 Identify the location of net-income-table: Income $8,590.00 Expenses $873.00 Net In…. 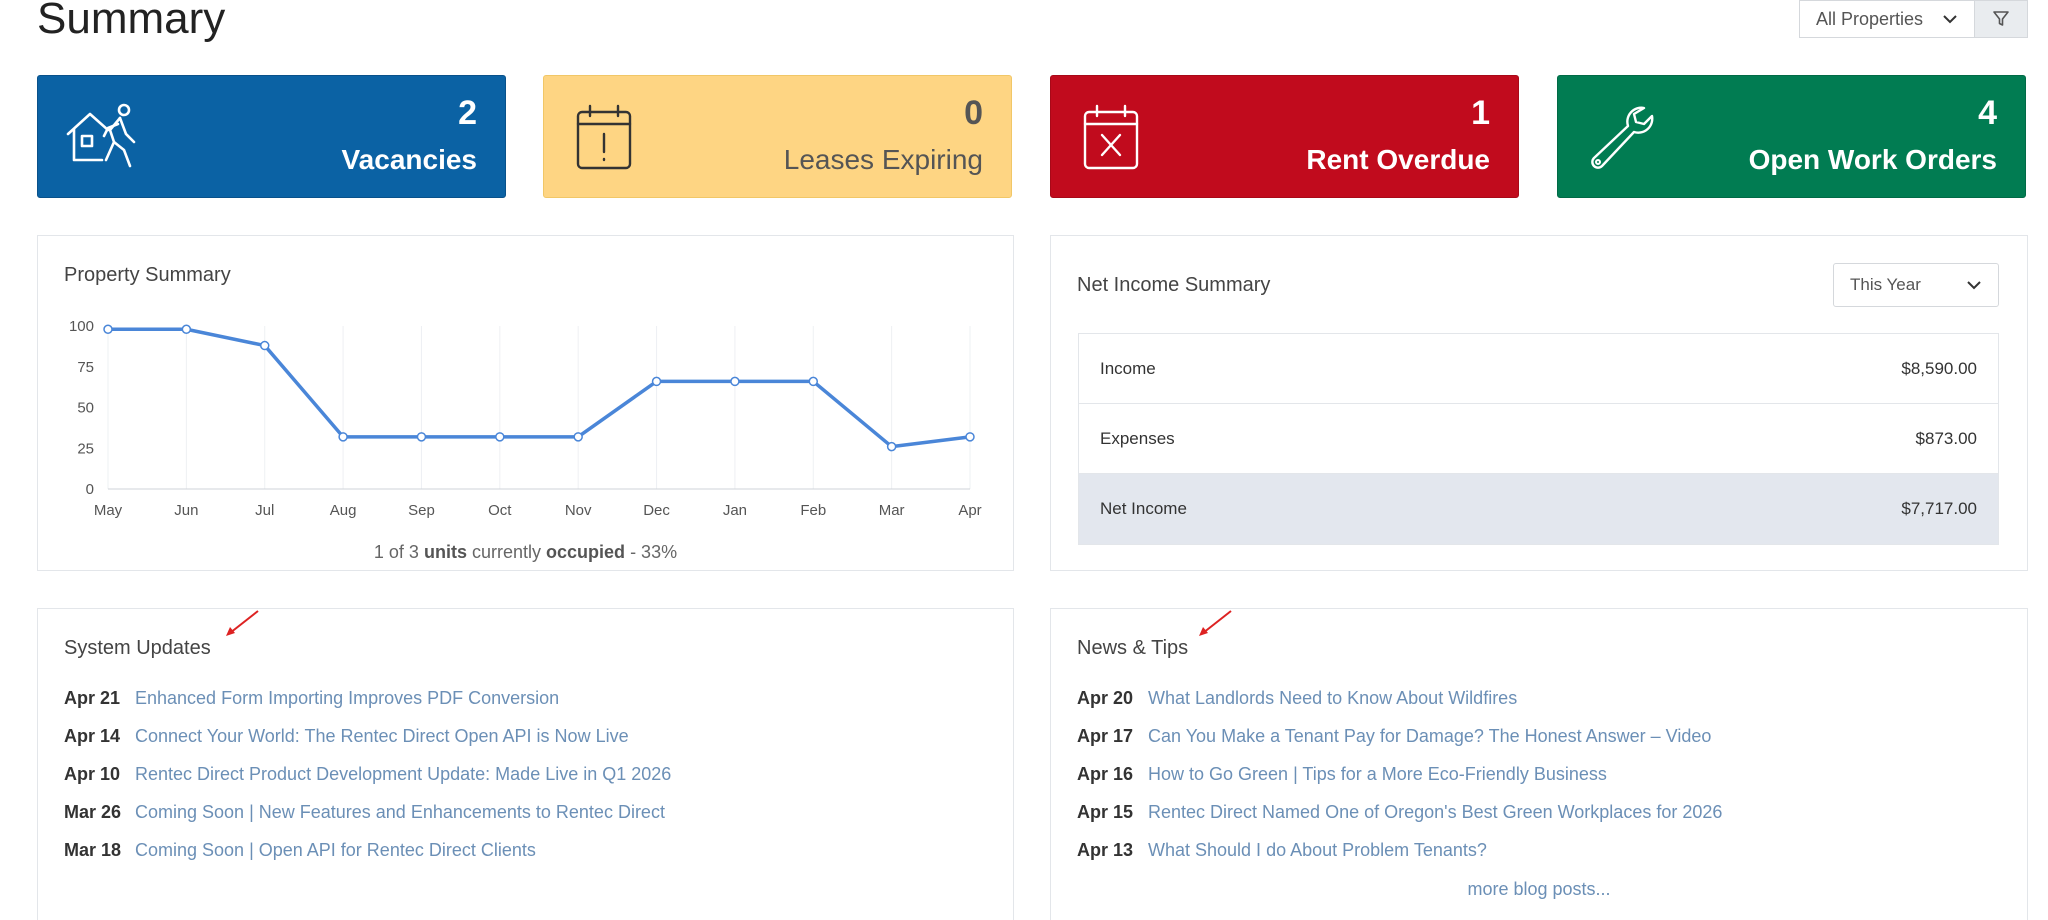
(1538, 439).